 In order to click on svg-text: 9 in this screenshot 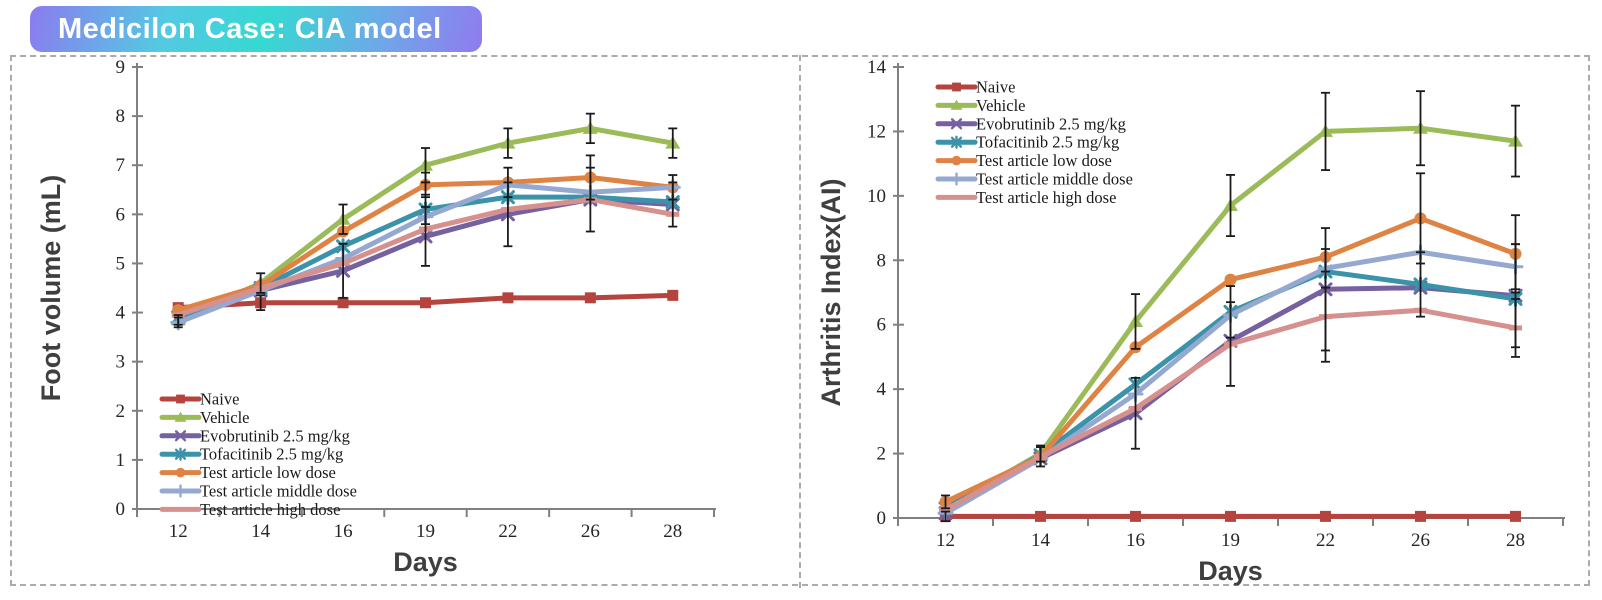, I will do `click(121, 67)`.